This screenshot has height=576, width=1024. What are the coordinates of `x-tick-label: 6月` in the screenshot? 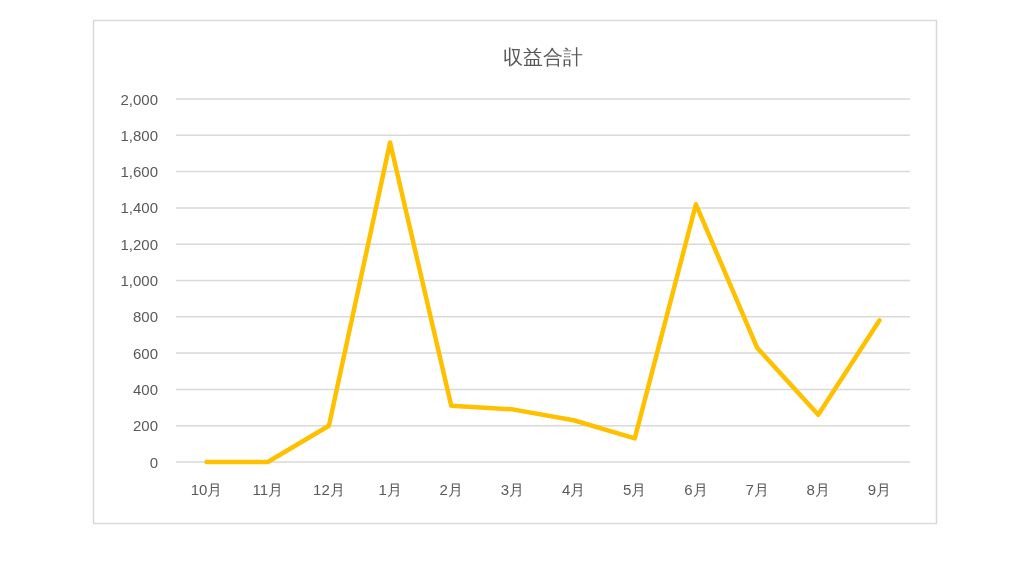 It's located at (696, 489).